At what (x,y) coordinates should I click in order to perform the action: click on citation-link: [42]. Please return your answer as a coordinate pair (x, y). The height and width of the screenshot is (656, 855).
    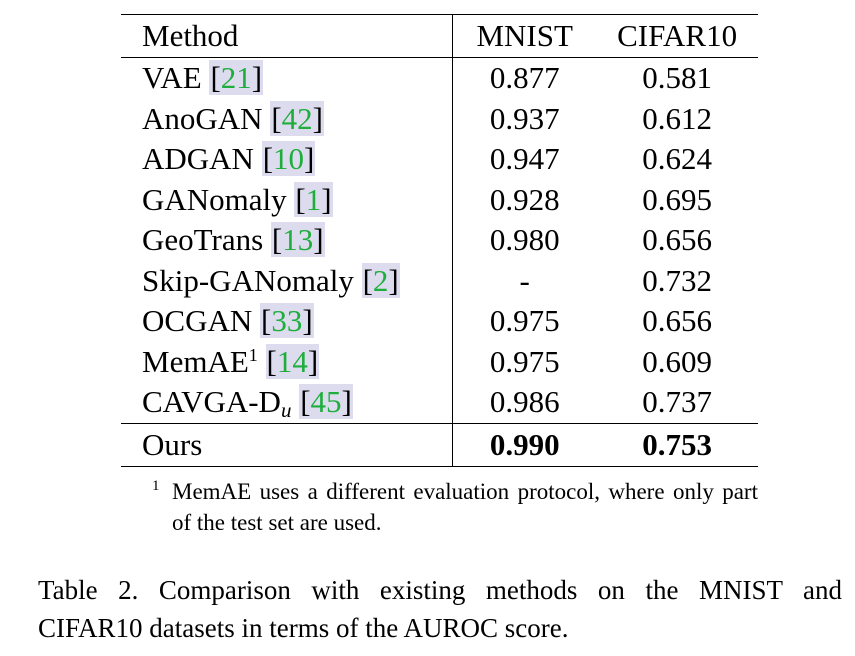
    Looking at the image, I should click on (297, 118).